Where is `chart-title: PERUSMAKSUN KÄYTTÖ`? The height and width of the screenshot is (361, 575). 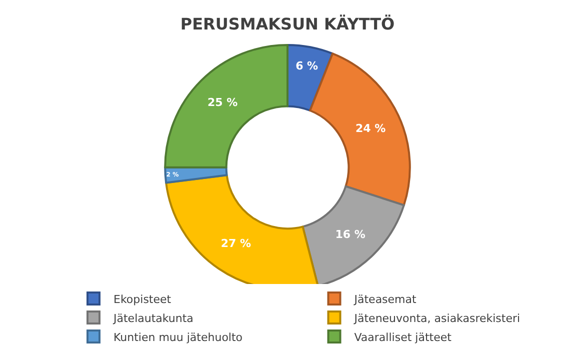
chart-title: PERUSMAKSUN KÄYTTÖ is located at coordinates (287, 24).